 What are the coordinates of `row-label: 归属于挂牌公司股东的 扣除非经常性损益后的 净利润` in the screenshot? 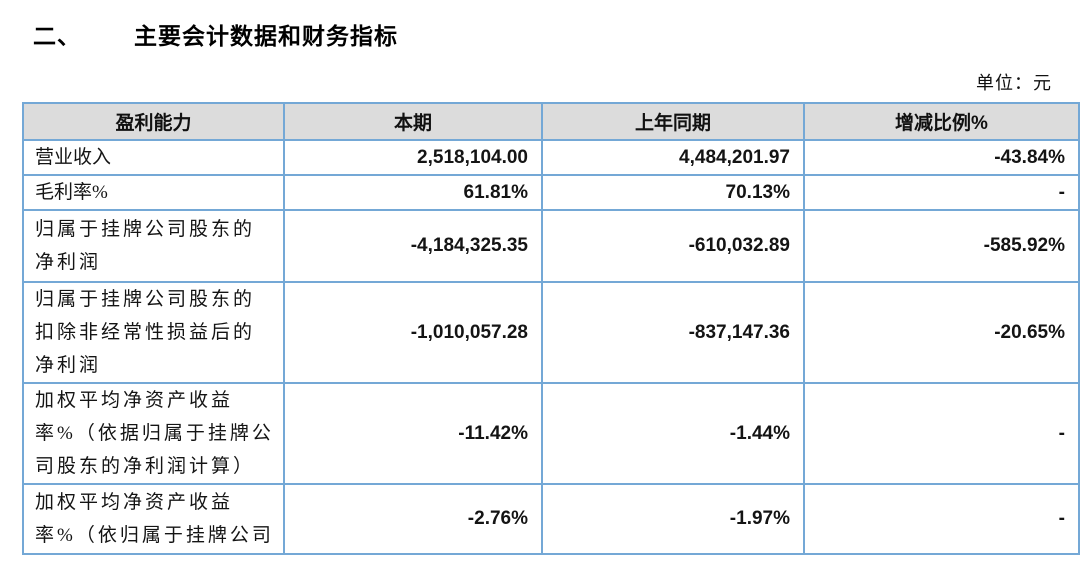 It's located at (153, 332).